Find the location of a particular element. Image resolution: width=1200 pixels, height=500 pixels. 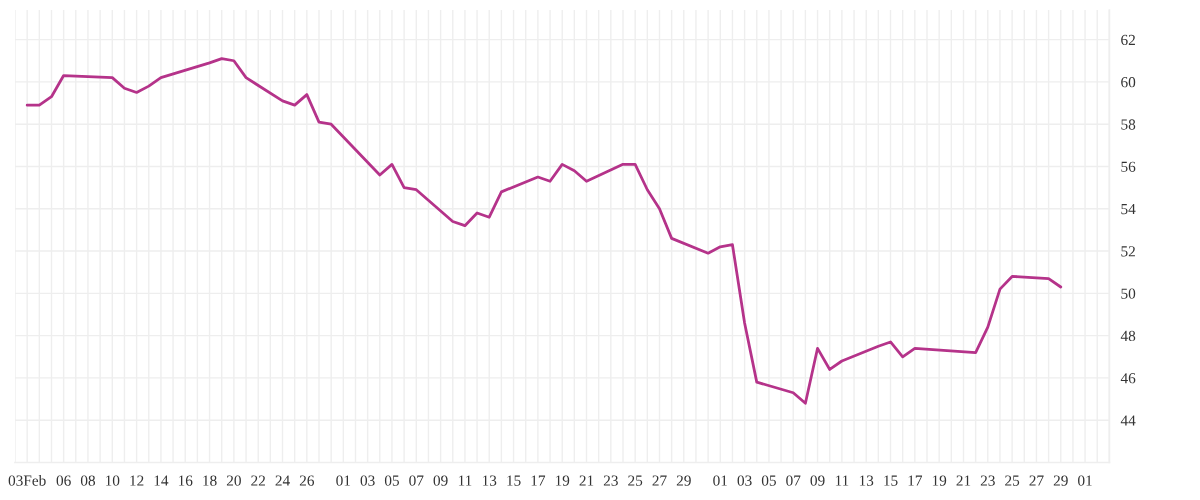

y-tick-label: 44 is located at coordinates (1128, 420).